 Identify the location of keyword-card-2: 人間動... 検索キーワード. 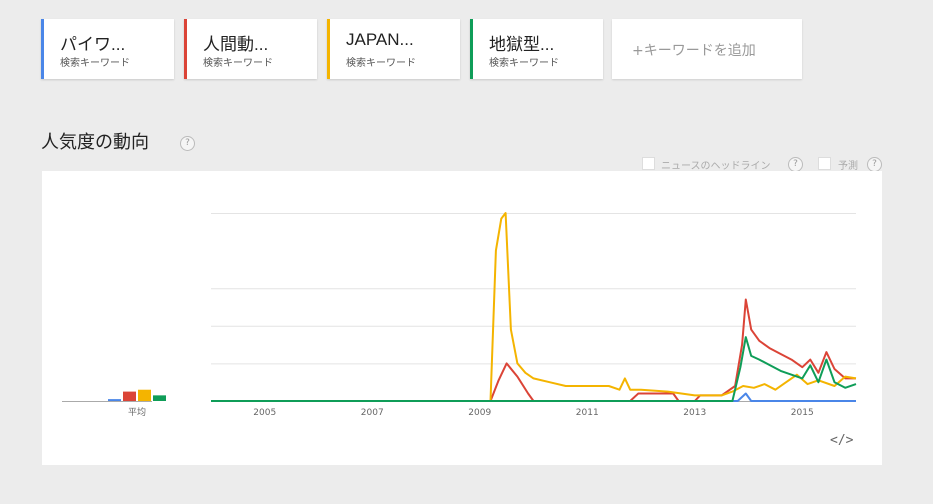
(250, 49).